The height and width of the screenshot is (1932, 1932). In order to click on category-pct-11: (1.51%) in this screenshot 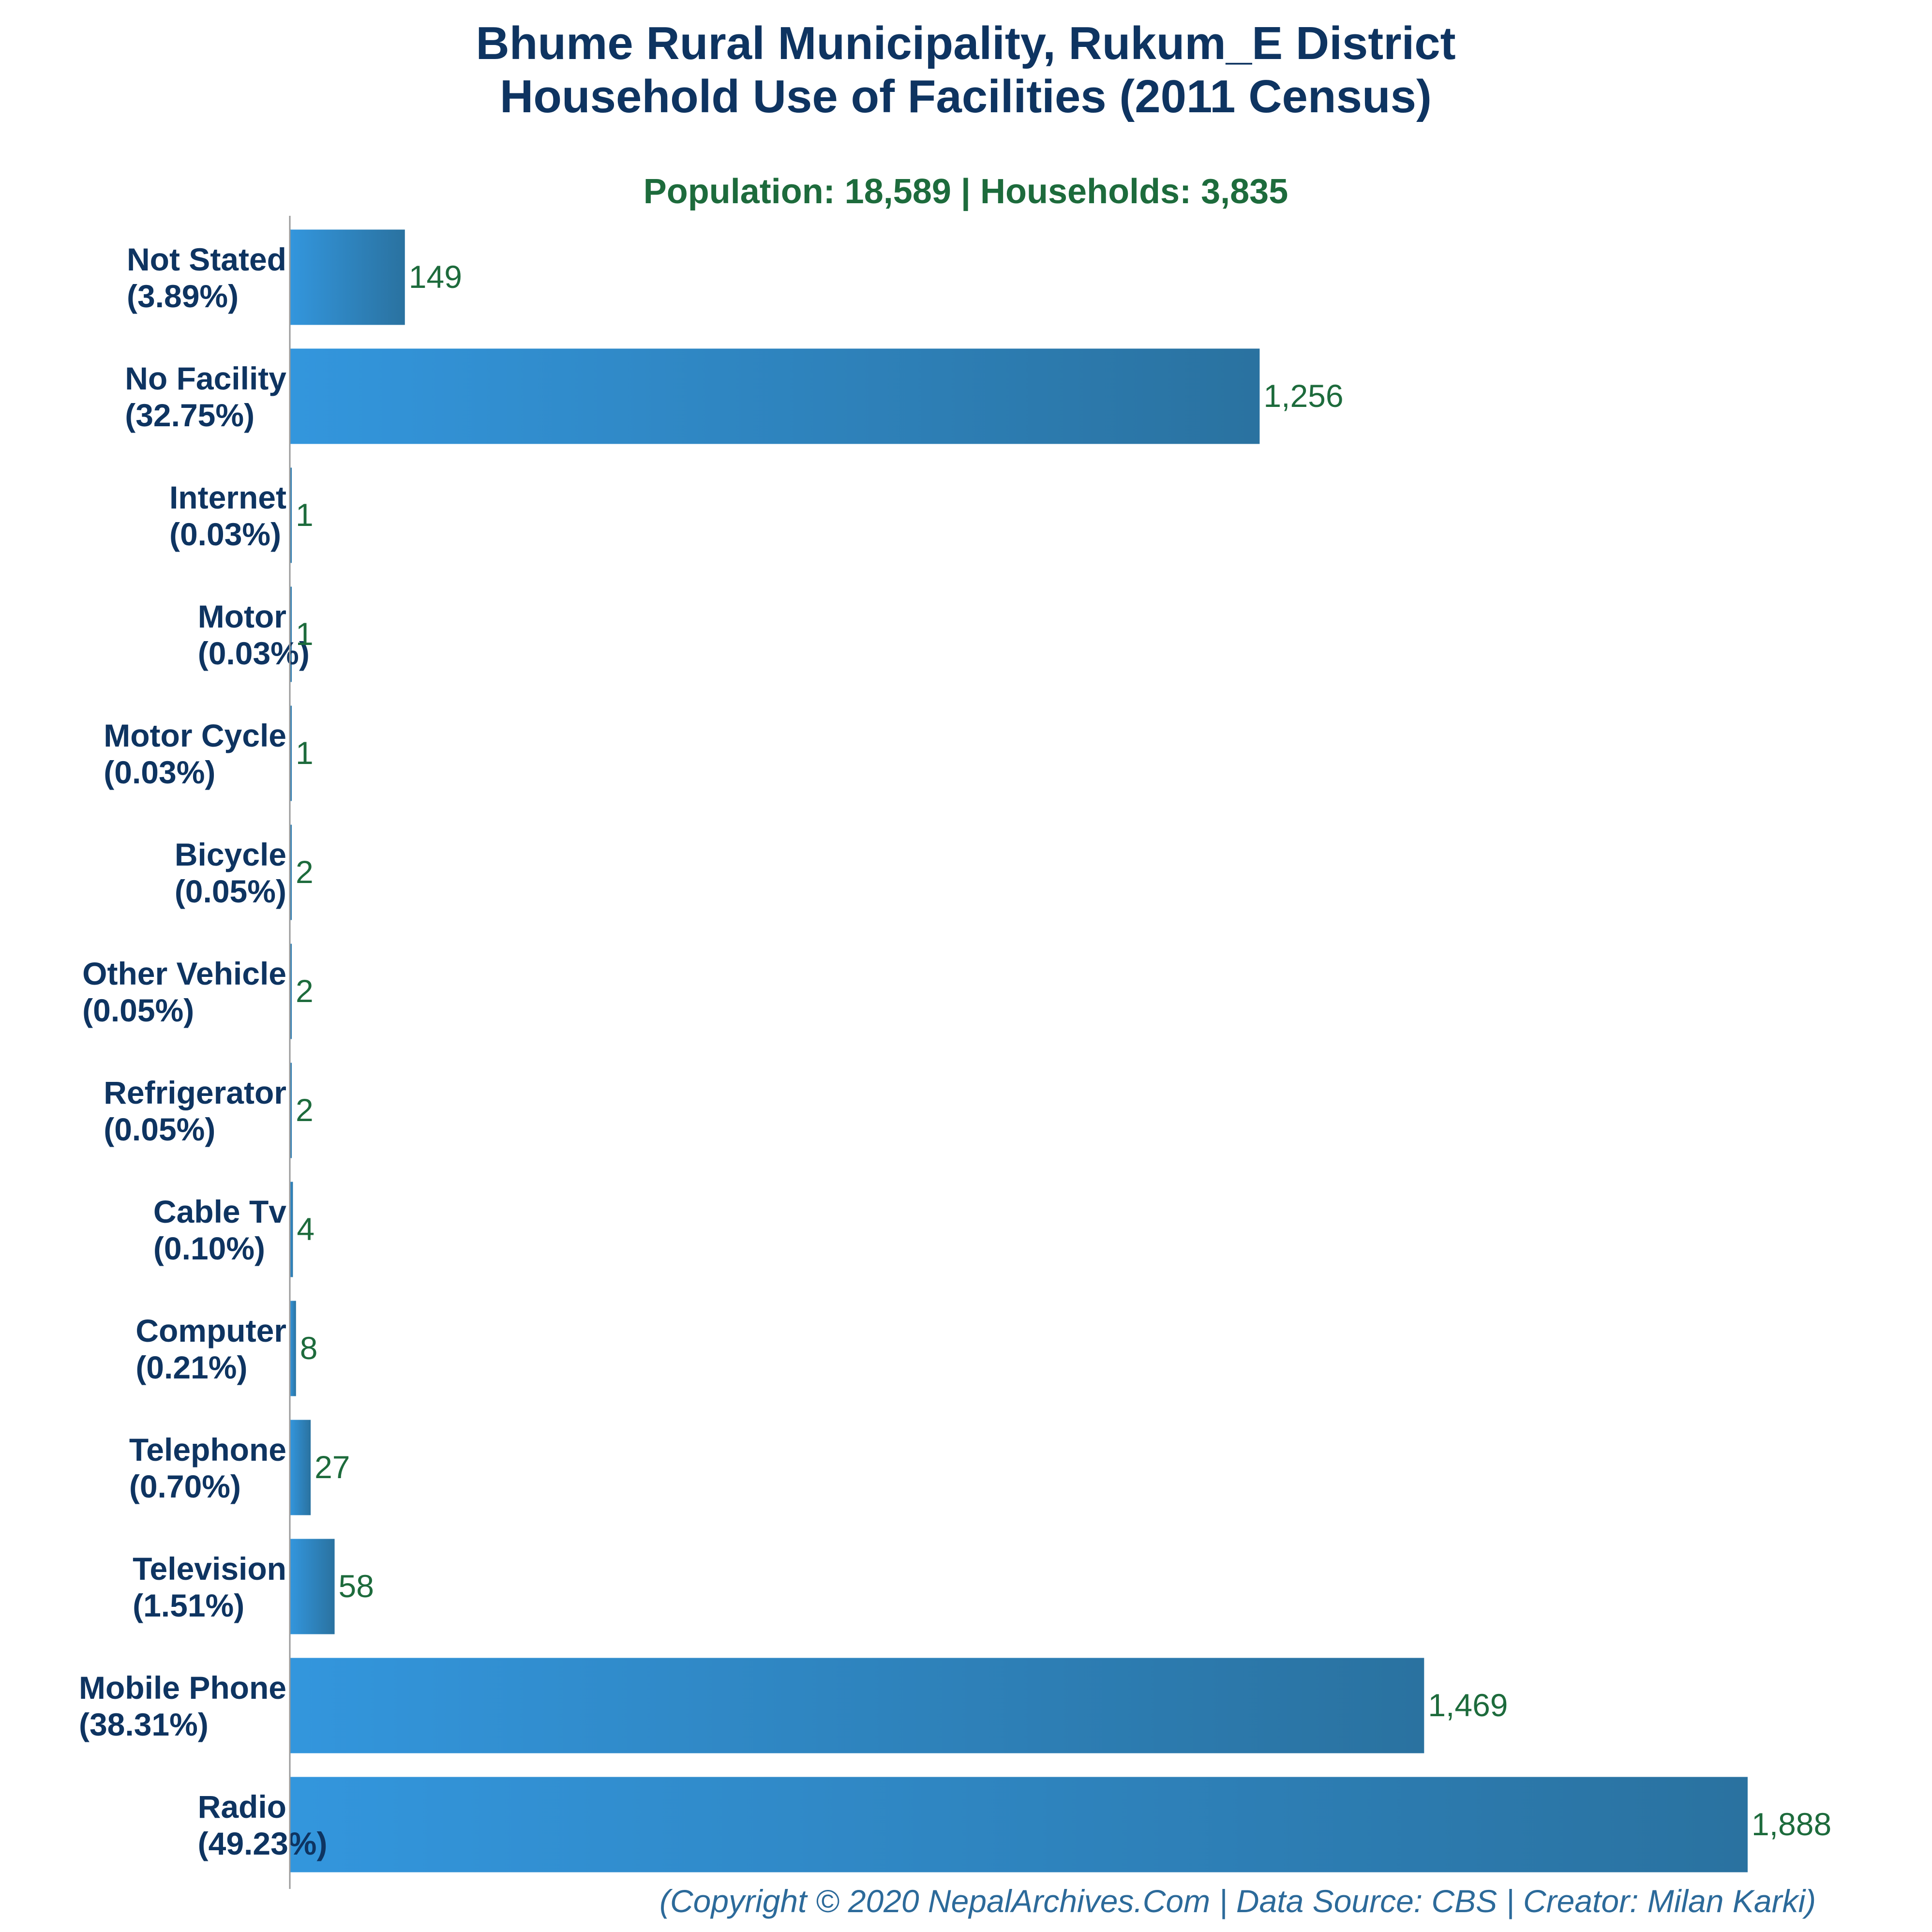, I will do `click(188, 1605)`.